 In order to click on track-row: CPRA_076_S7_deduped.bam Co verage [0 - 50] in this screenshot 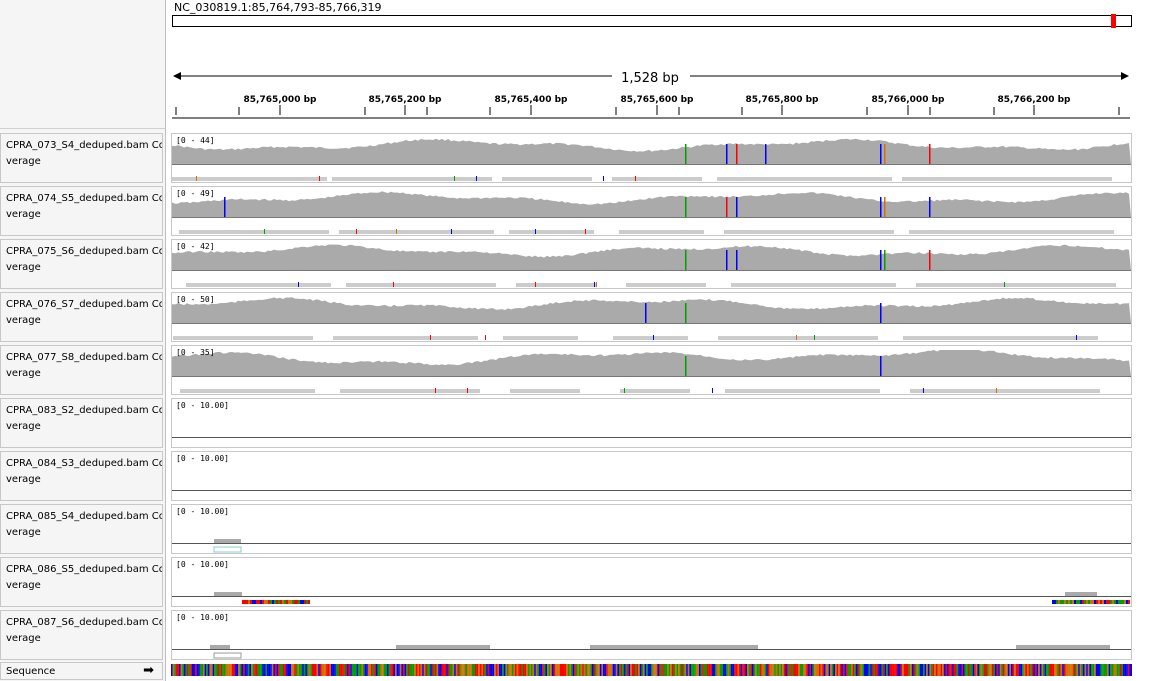, I will do `click(575, 317)`.